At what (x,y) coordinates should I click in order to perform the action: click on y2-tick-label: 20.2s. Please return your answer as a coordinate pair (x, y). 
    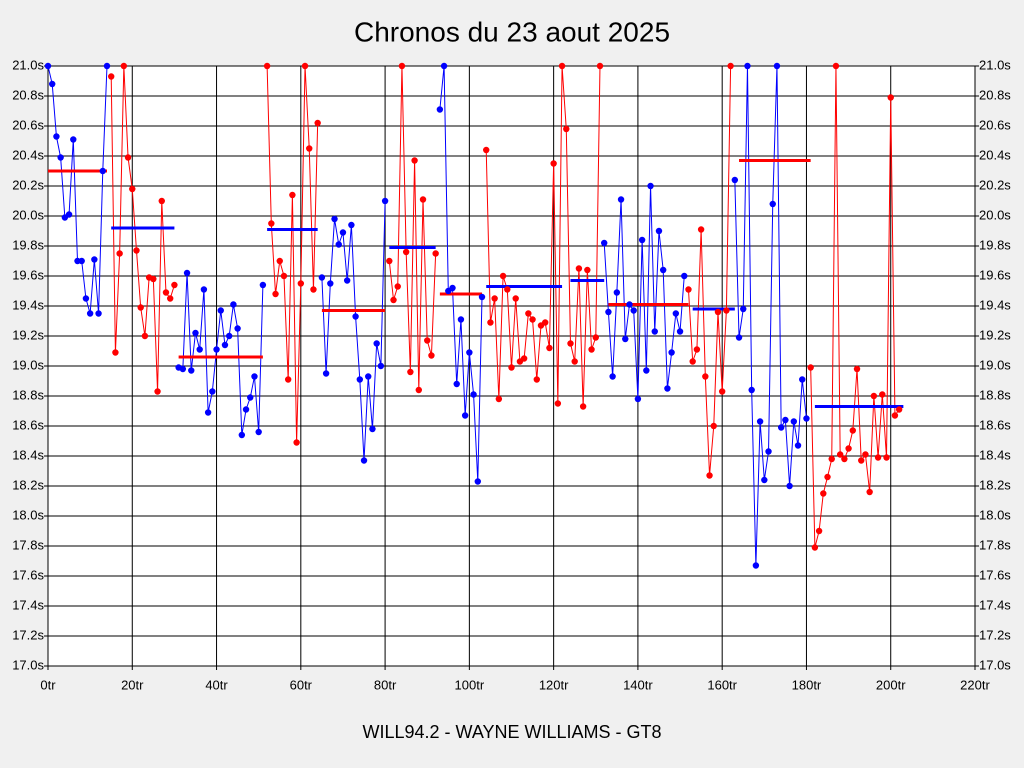
    Looking at the image, I should click on (995, 184).